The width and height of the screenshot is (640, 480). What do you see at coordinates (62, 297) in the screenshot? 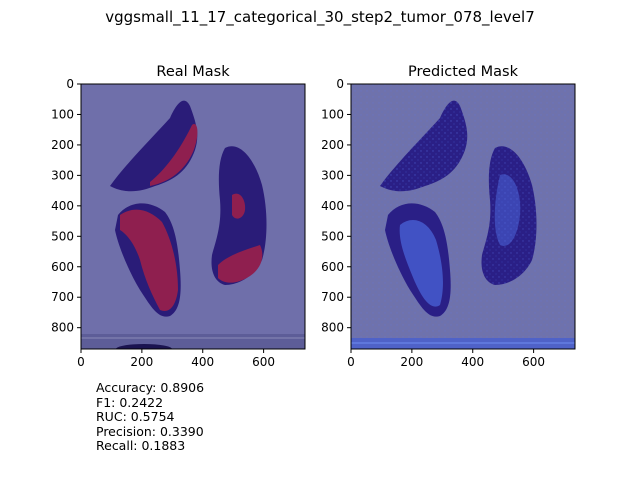
I see `real-y-tick-label: 700` at bounding box center [62, 297].